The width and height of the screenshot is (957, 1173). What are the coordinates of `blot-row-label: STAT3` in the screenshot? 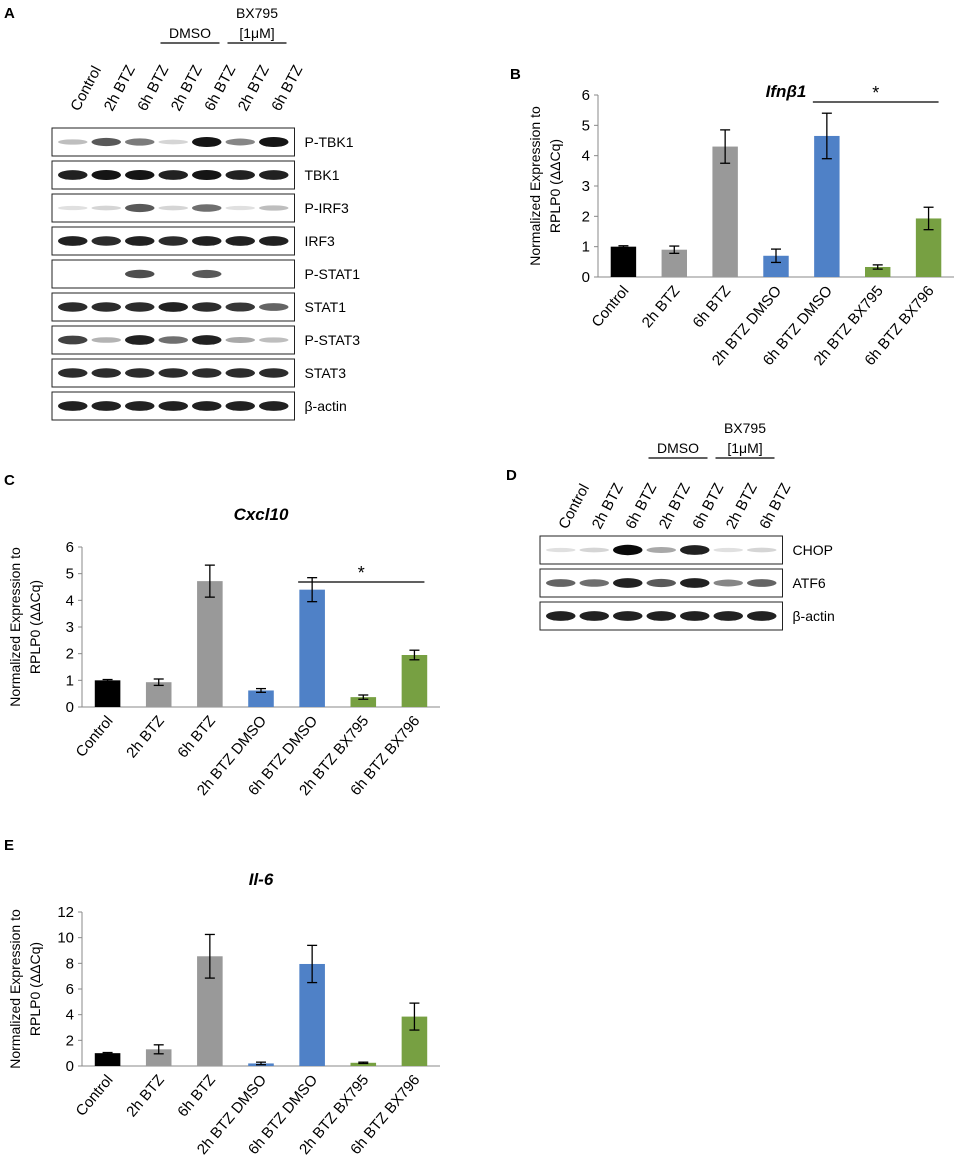 It's located at (326, 373).